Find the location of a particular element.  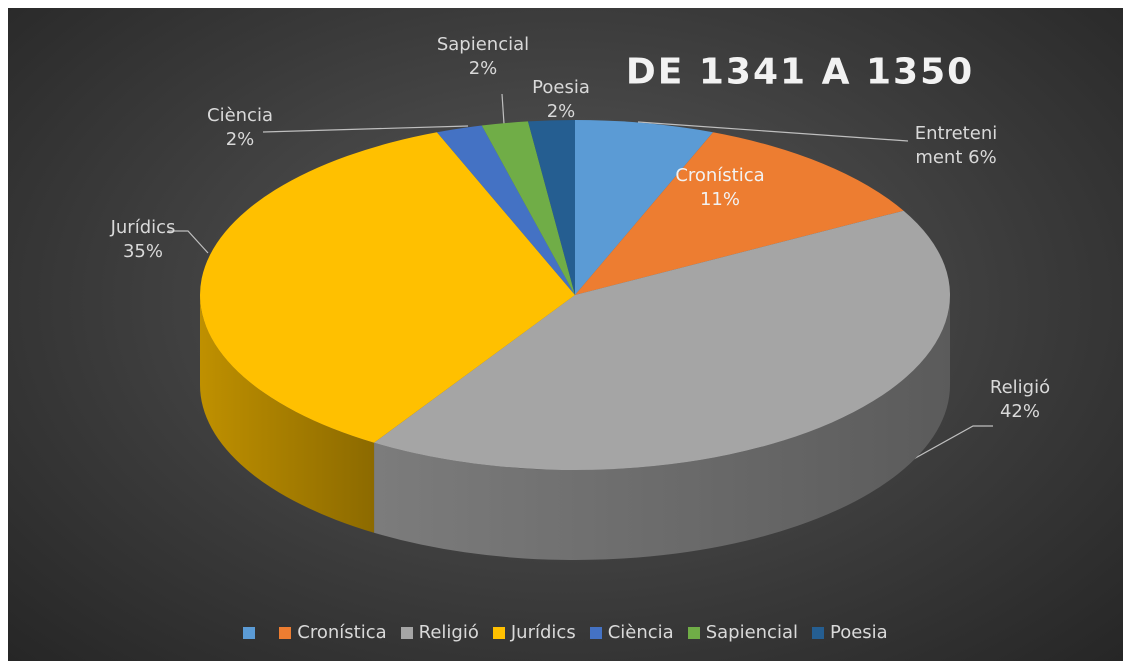

data-label-value: 11% is located at coordinates (719, 199).